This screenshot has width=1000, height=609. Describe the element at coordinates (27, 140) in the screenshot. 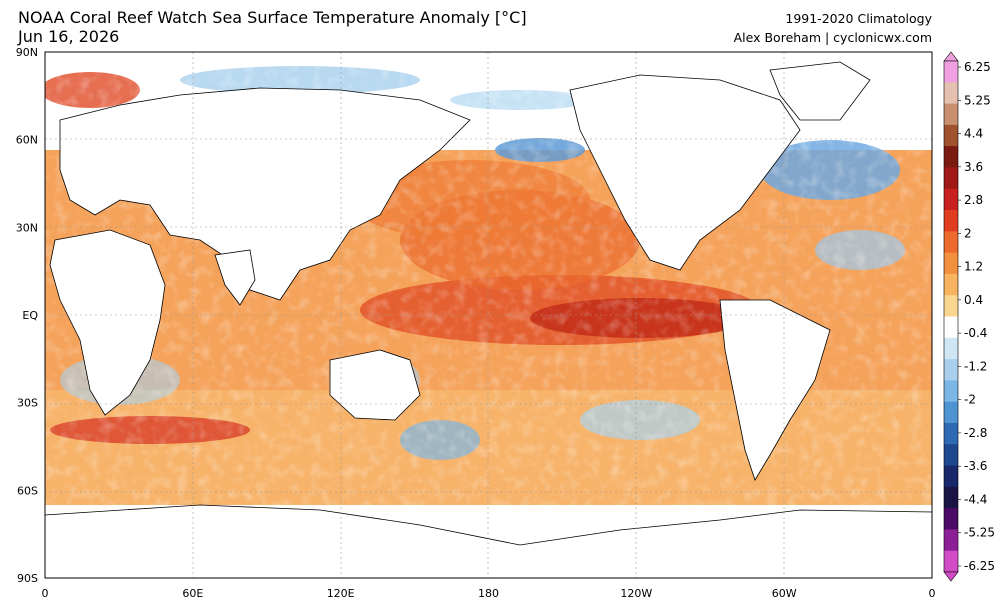

I see `lat-label-60n: 60N` at that location.